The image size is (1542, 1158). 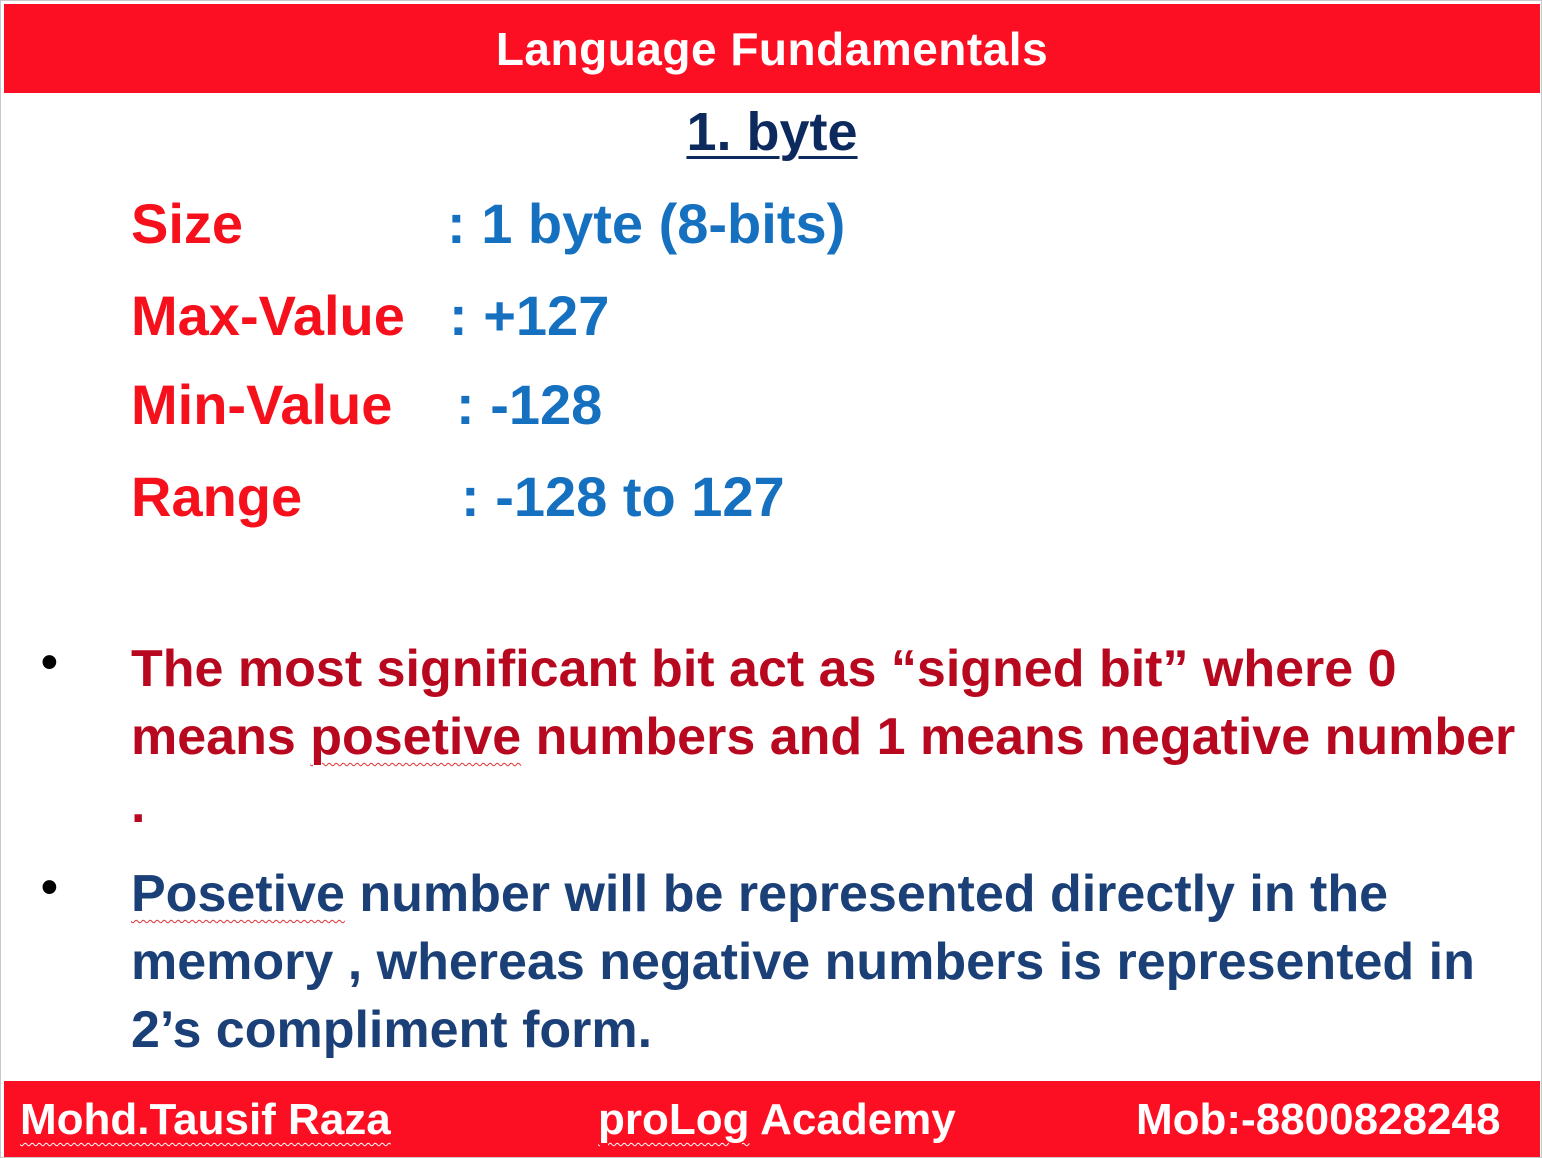 What do you see at coordinates (238, 894) in the screenshot?
I see `misspelled-word: Posetive` at bounding box center [238, 894].